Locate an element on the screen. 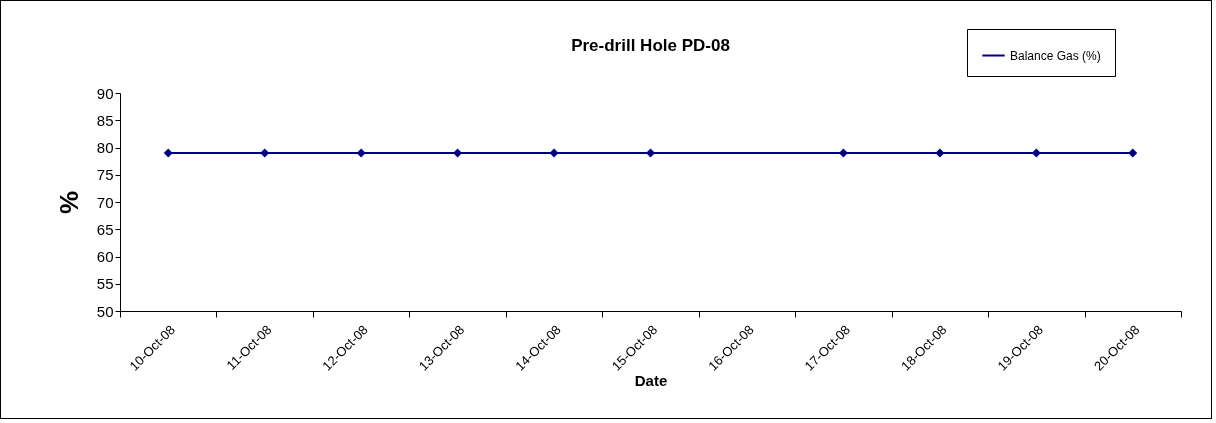 The width and height of the screenshot is (1216, 423). y-tick-label: 60 is located at coordinates (105, 256).